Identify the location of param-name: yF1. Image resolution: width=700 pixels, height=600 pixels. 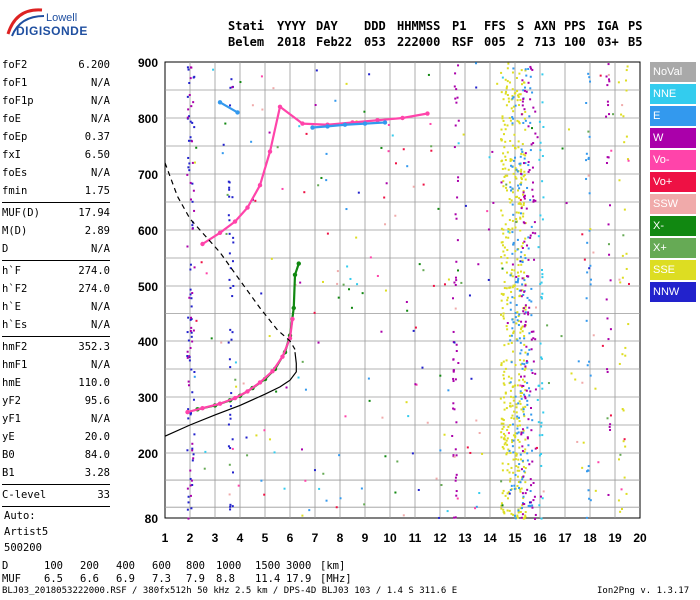
(11, 419).